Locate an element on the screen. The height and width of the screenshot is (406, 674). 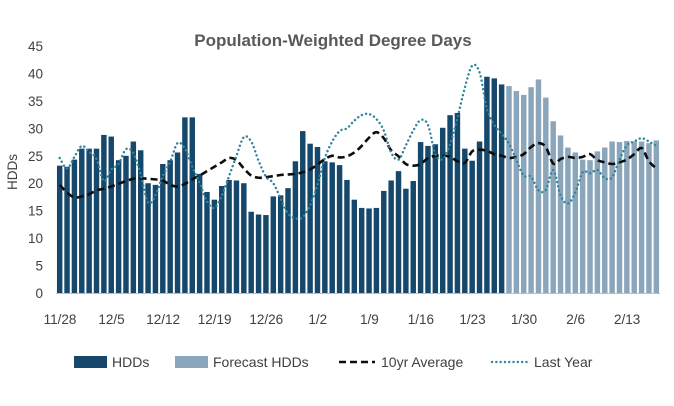
x-tick-label: 12/12 is located at coordinates (163, 319).